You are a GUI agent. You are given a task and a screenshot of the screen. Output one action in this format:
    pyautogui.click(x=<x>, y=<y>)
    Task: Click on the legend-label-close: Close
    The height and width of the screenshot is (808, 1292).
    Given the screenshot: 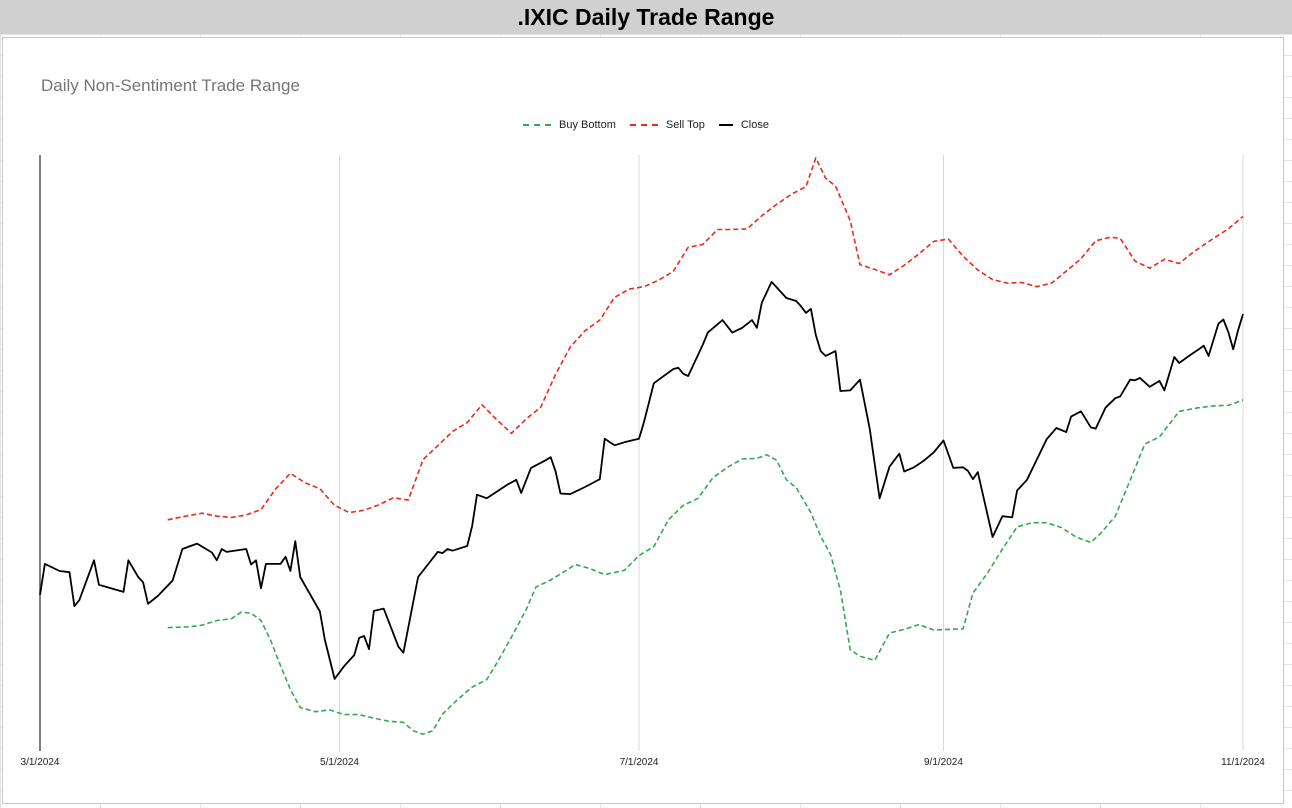 What is the action you would take?
    pyautogui.click(x=754, y=125)
    